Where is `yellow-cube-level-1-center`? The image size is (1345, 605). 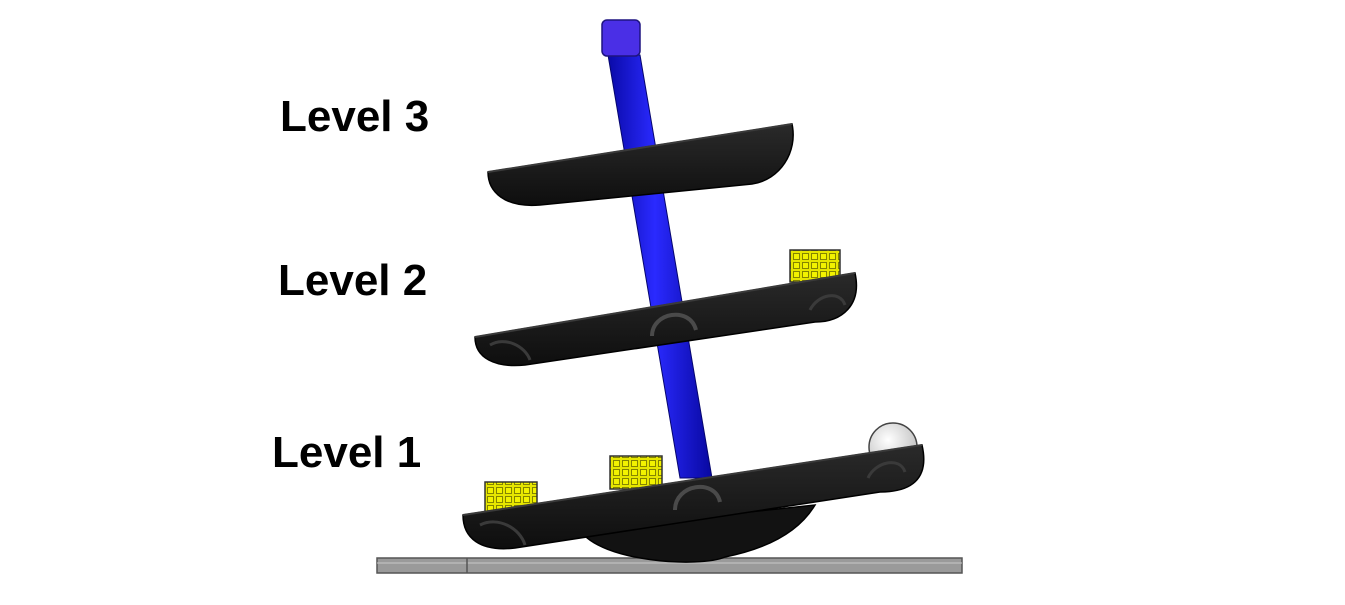
yellow-cube-level-1-center is located at coordinates (636, 472).